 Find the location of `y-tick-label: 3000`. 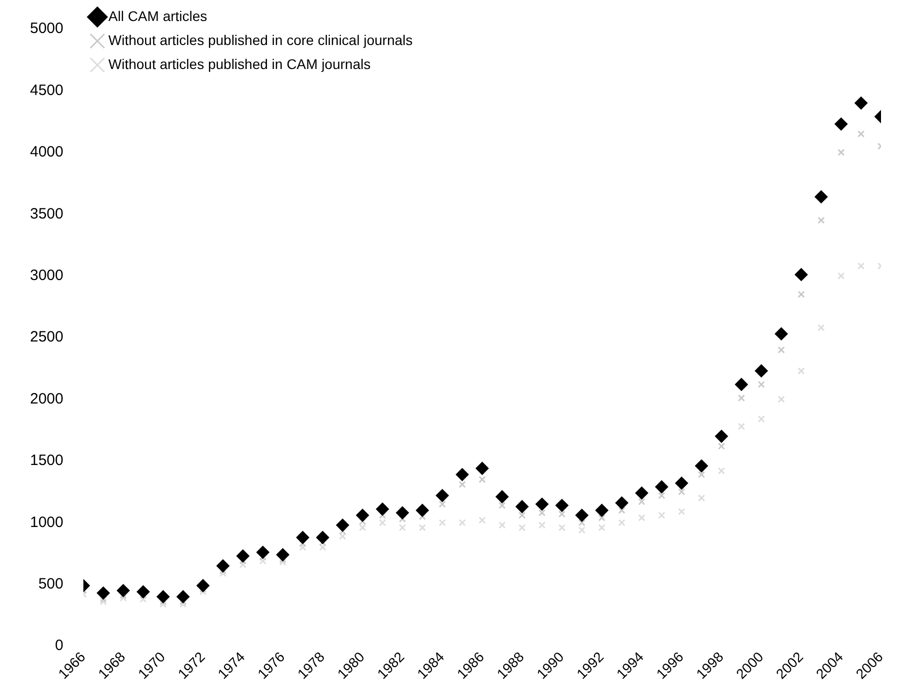

y-tick-label: 3000 is located at coordinates (47, 275).